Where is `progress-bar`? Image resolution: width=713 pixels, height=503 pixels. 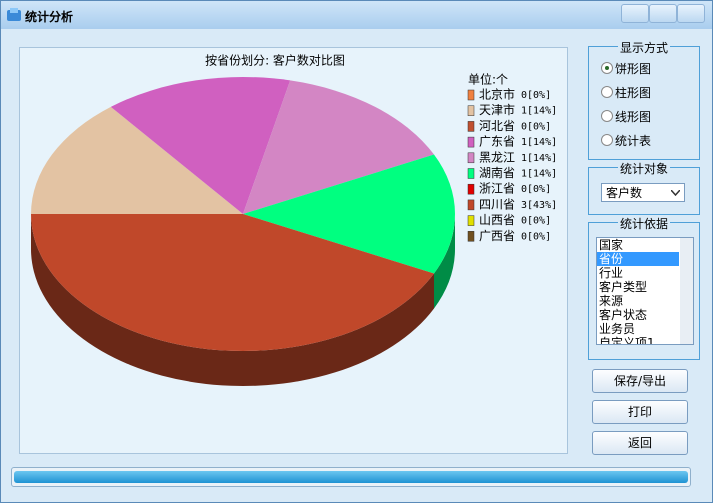
progress-bar is located at coordinates (351, 477).